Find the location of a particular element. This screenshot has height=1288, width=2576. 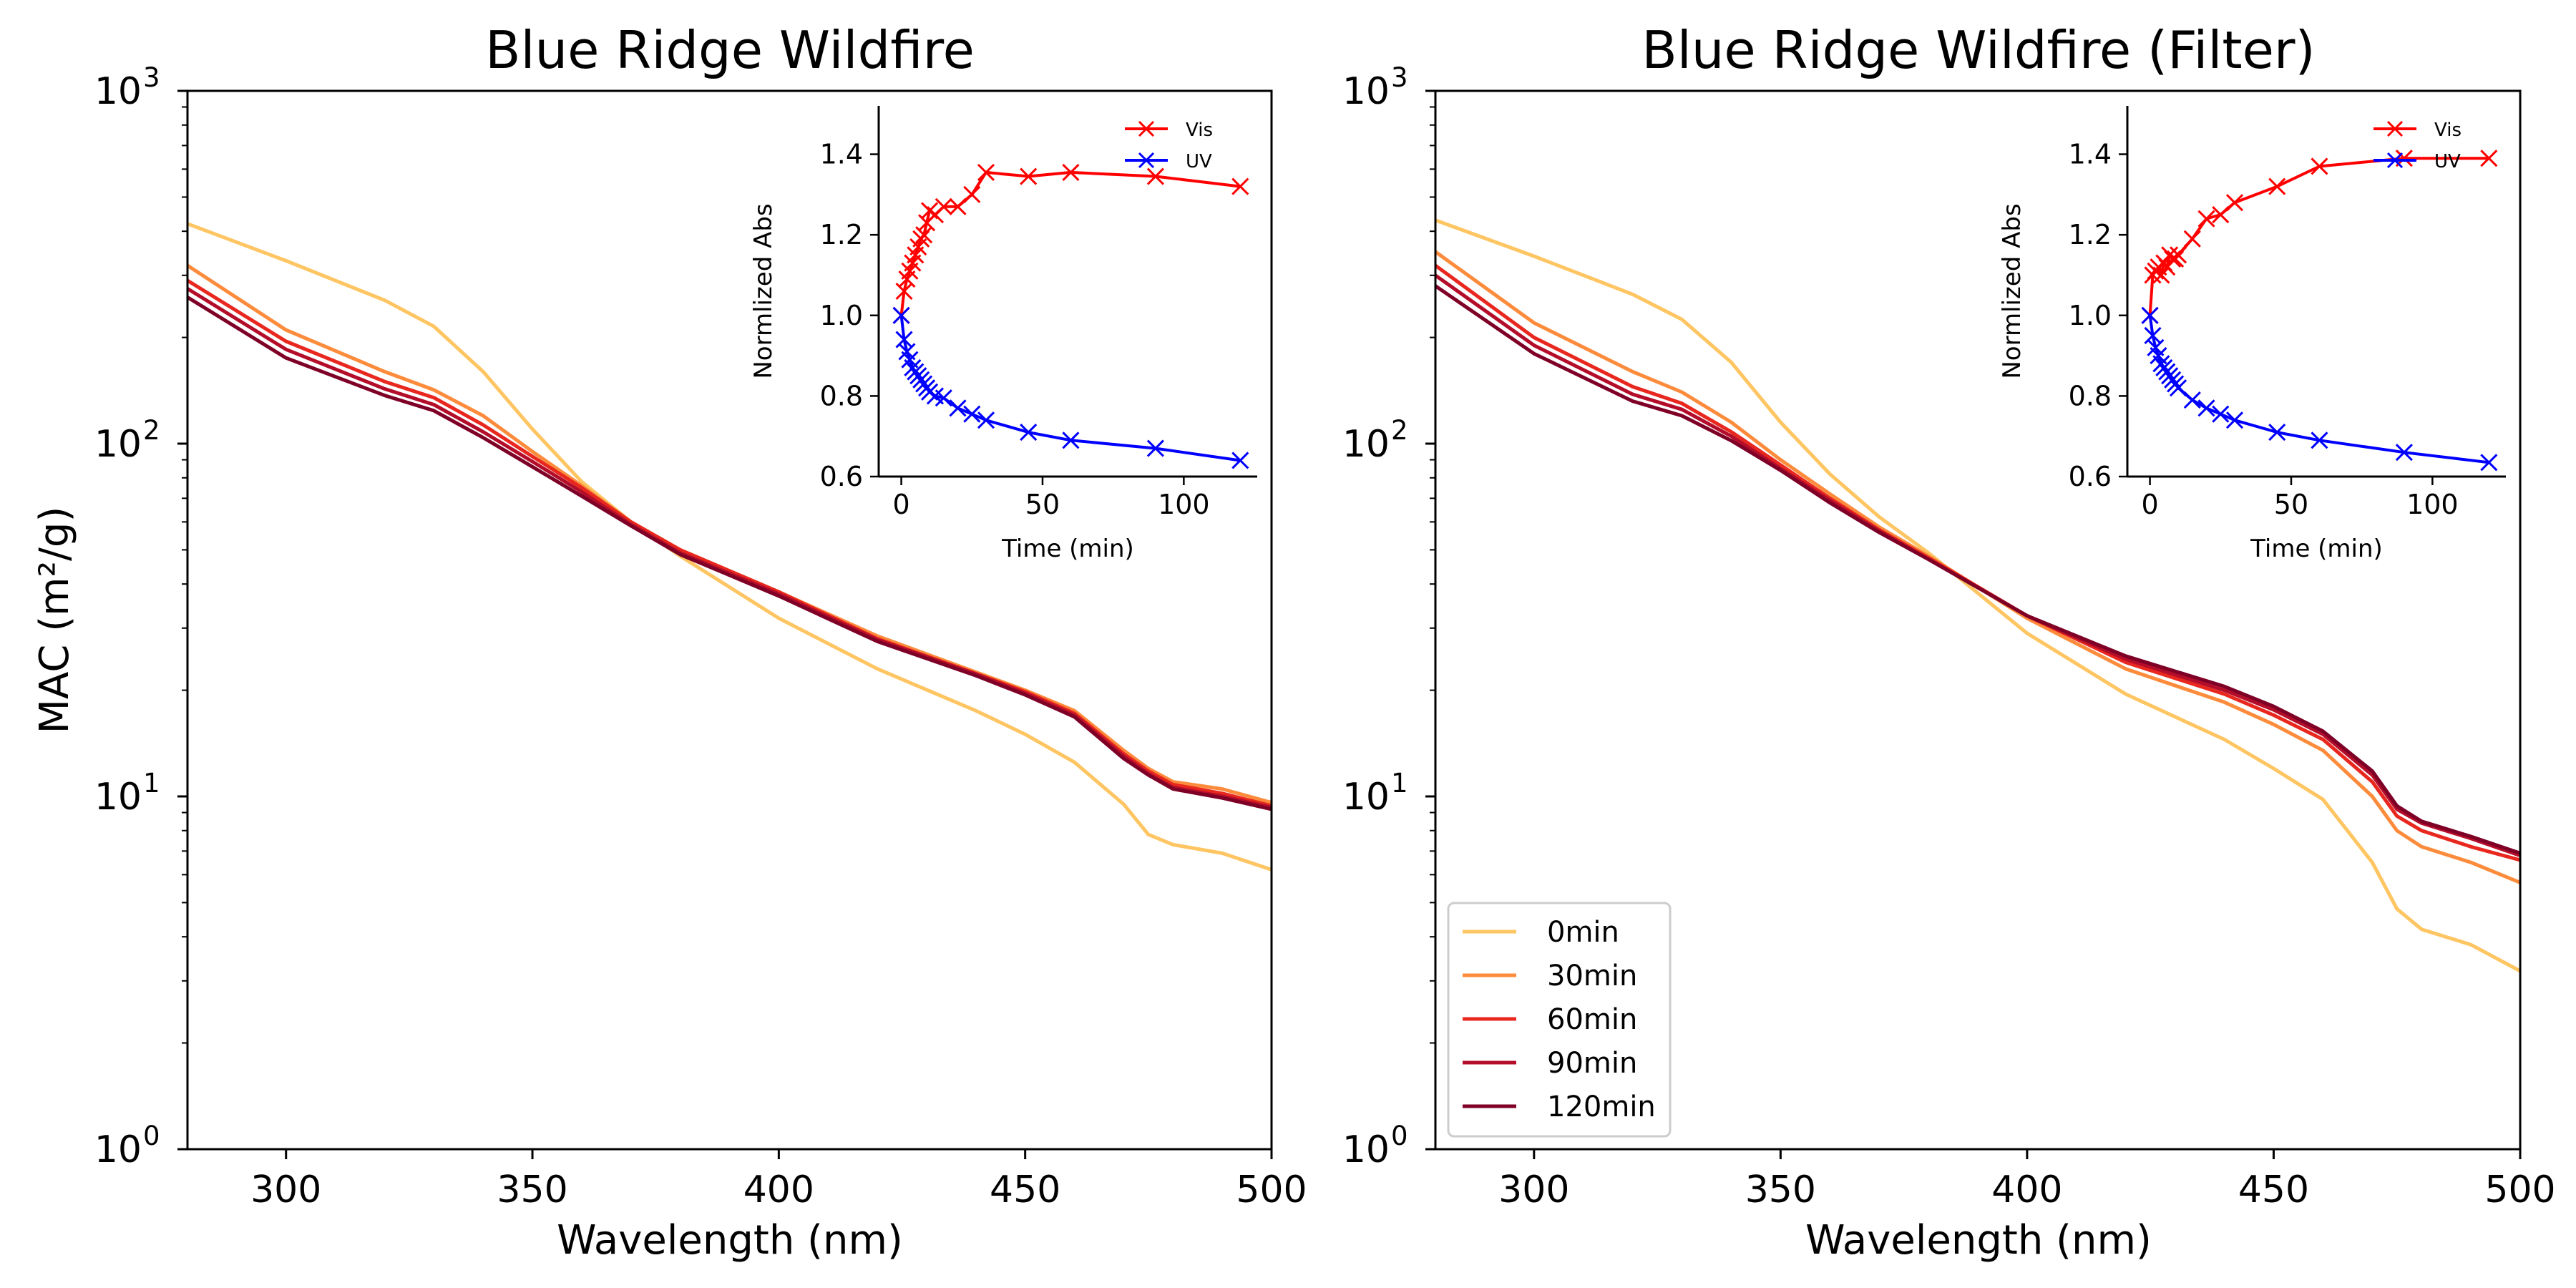

inset-legend-label: Vis is located at coordinates (1199, 130).